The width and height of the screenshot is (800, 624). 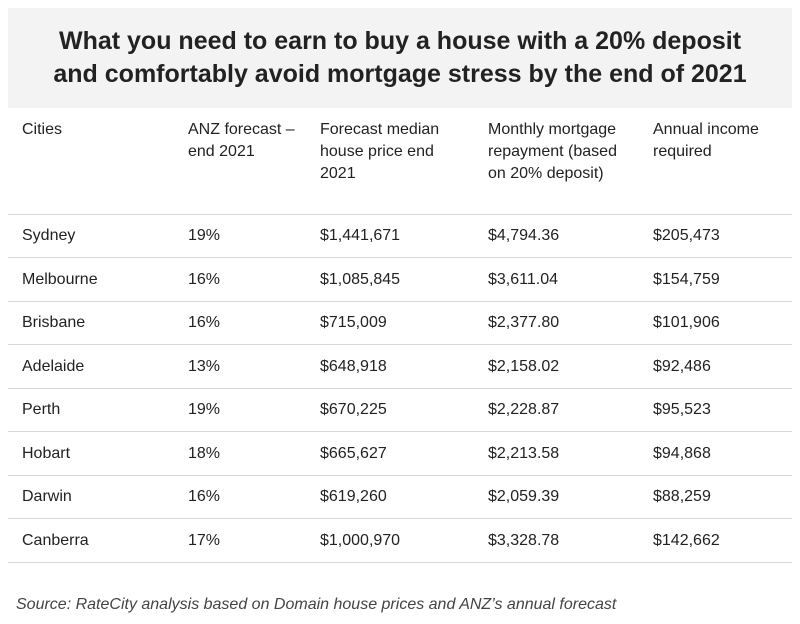 What do you see at coordinates (390, 279) in the screenshot?
I see `forecast-price-cell: $1,085,845` at bounding box center [390, 279].